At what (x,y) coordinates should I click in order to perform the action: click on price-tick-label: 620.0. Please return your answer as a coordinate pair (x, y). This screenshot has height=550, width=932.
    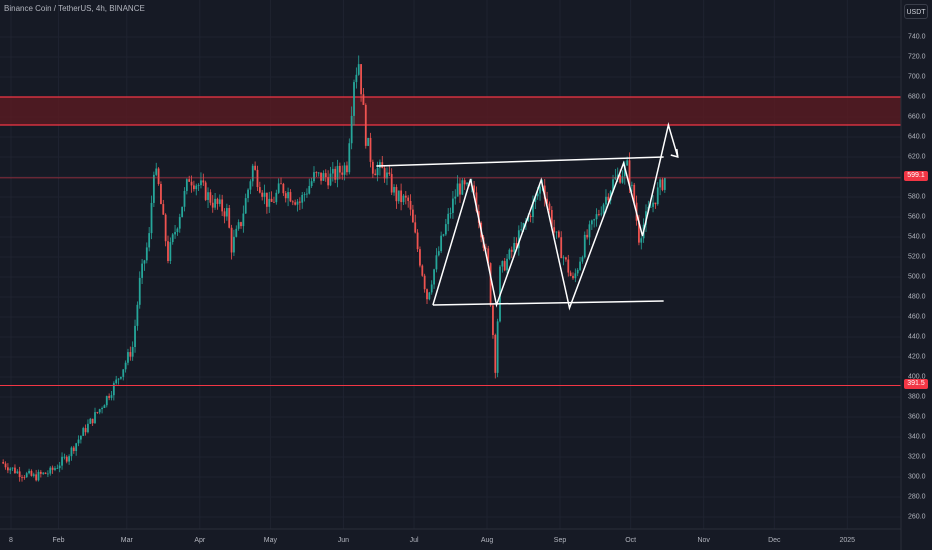
    Looking at the image, I should click on (917, 157).